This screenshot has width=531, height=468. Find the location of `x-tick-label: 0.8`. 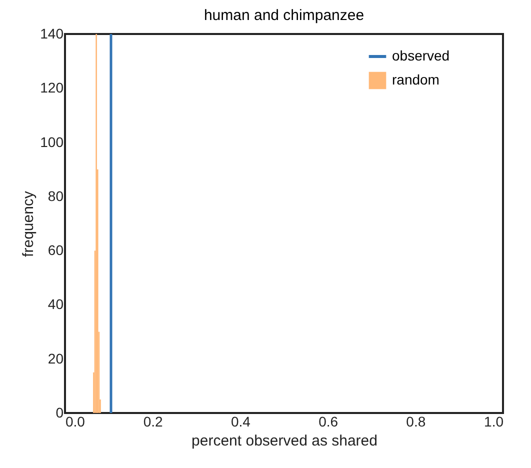

x-tick-label: 0.8 is located at coordinates (416, 422).